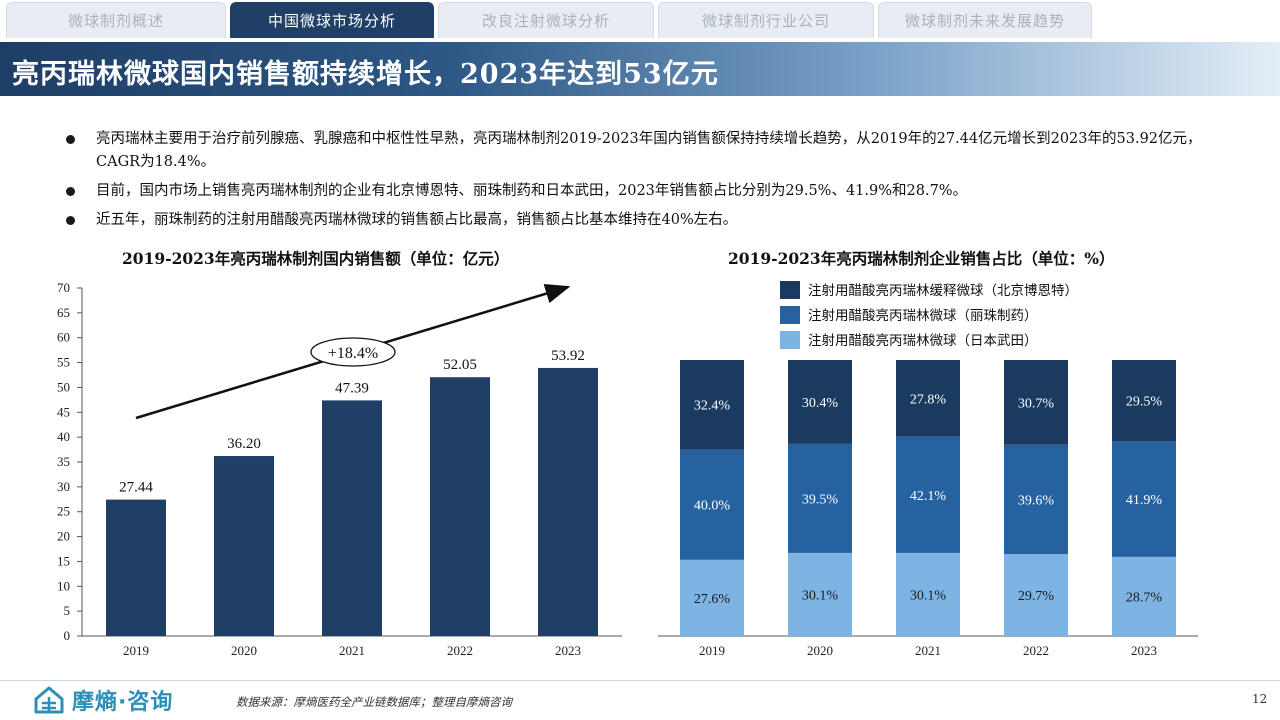  I want to click on segment-value-label: 28.7%, so click(1144, 597).